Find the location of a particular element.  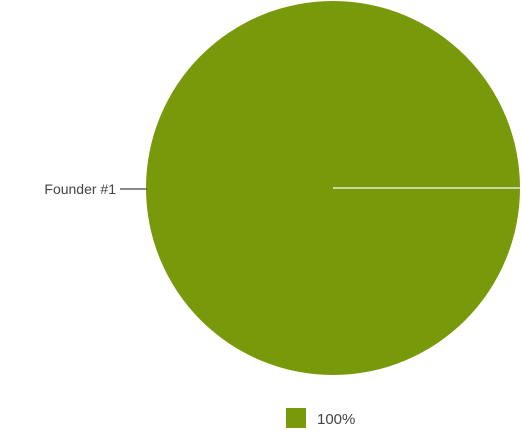

slice-label-founder-1: Founder #1 is located at coordinates (80, 189).